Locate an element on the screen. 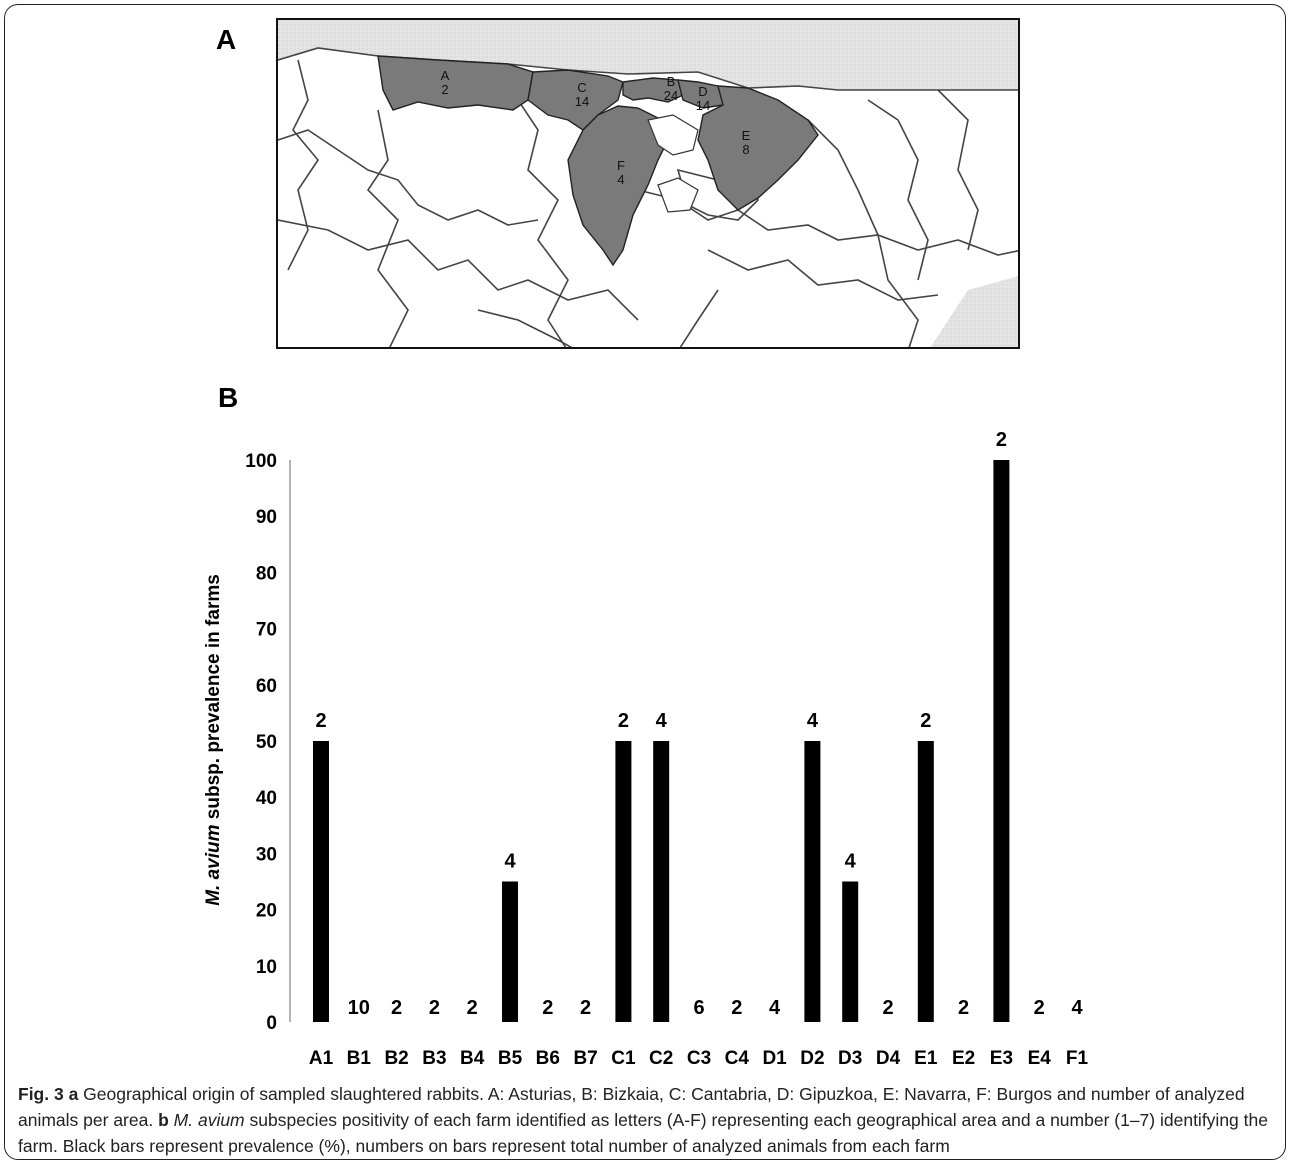 Image resolution: width=1292 pixels, height=1165 pixels. x-tick-label-C1: C1 is located at coordinates (623, 1058).